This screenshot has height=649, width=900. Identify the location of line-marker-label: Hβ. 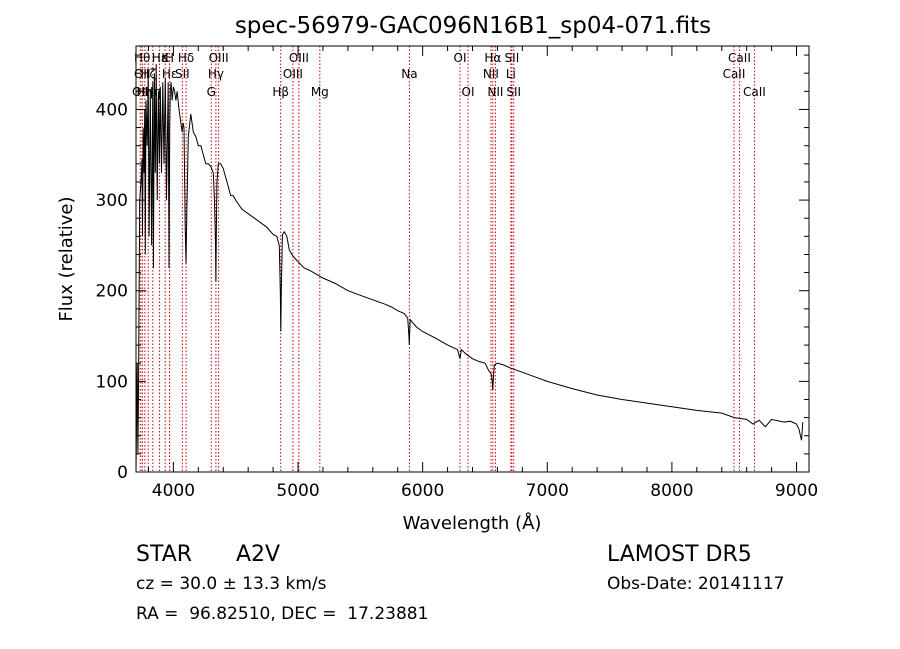
(280, 92).